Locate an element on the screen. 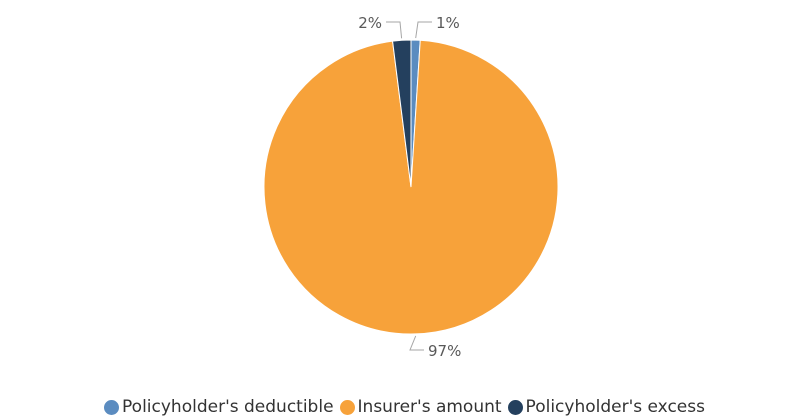  data-label-policyholder-s-deductible: 1% is located at coordinates (448, 23).